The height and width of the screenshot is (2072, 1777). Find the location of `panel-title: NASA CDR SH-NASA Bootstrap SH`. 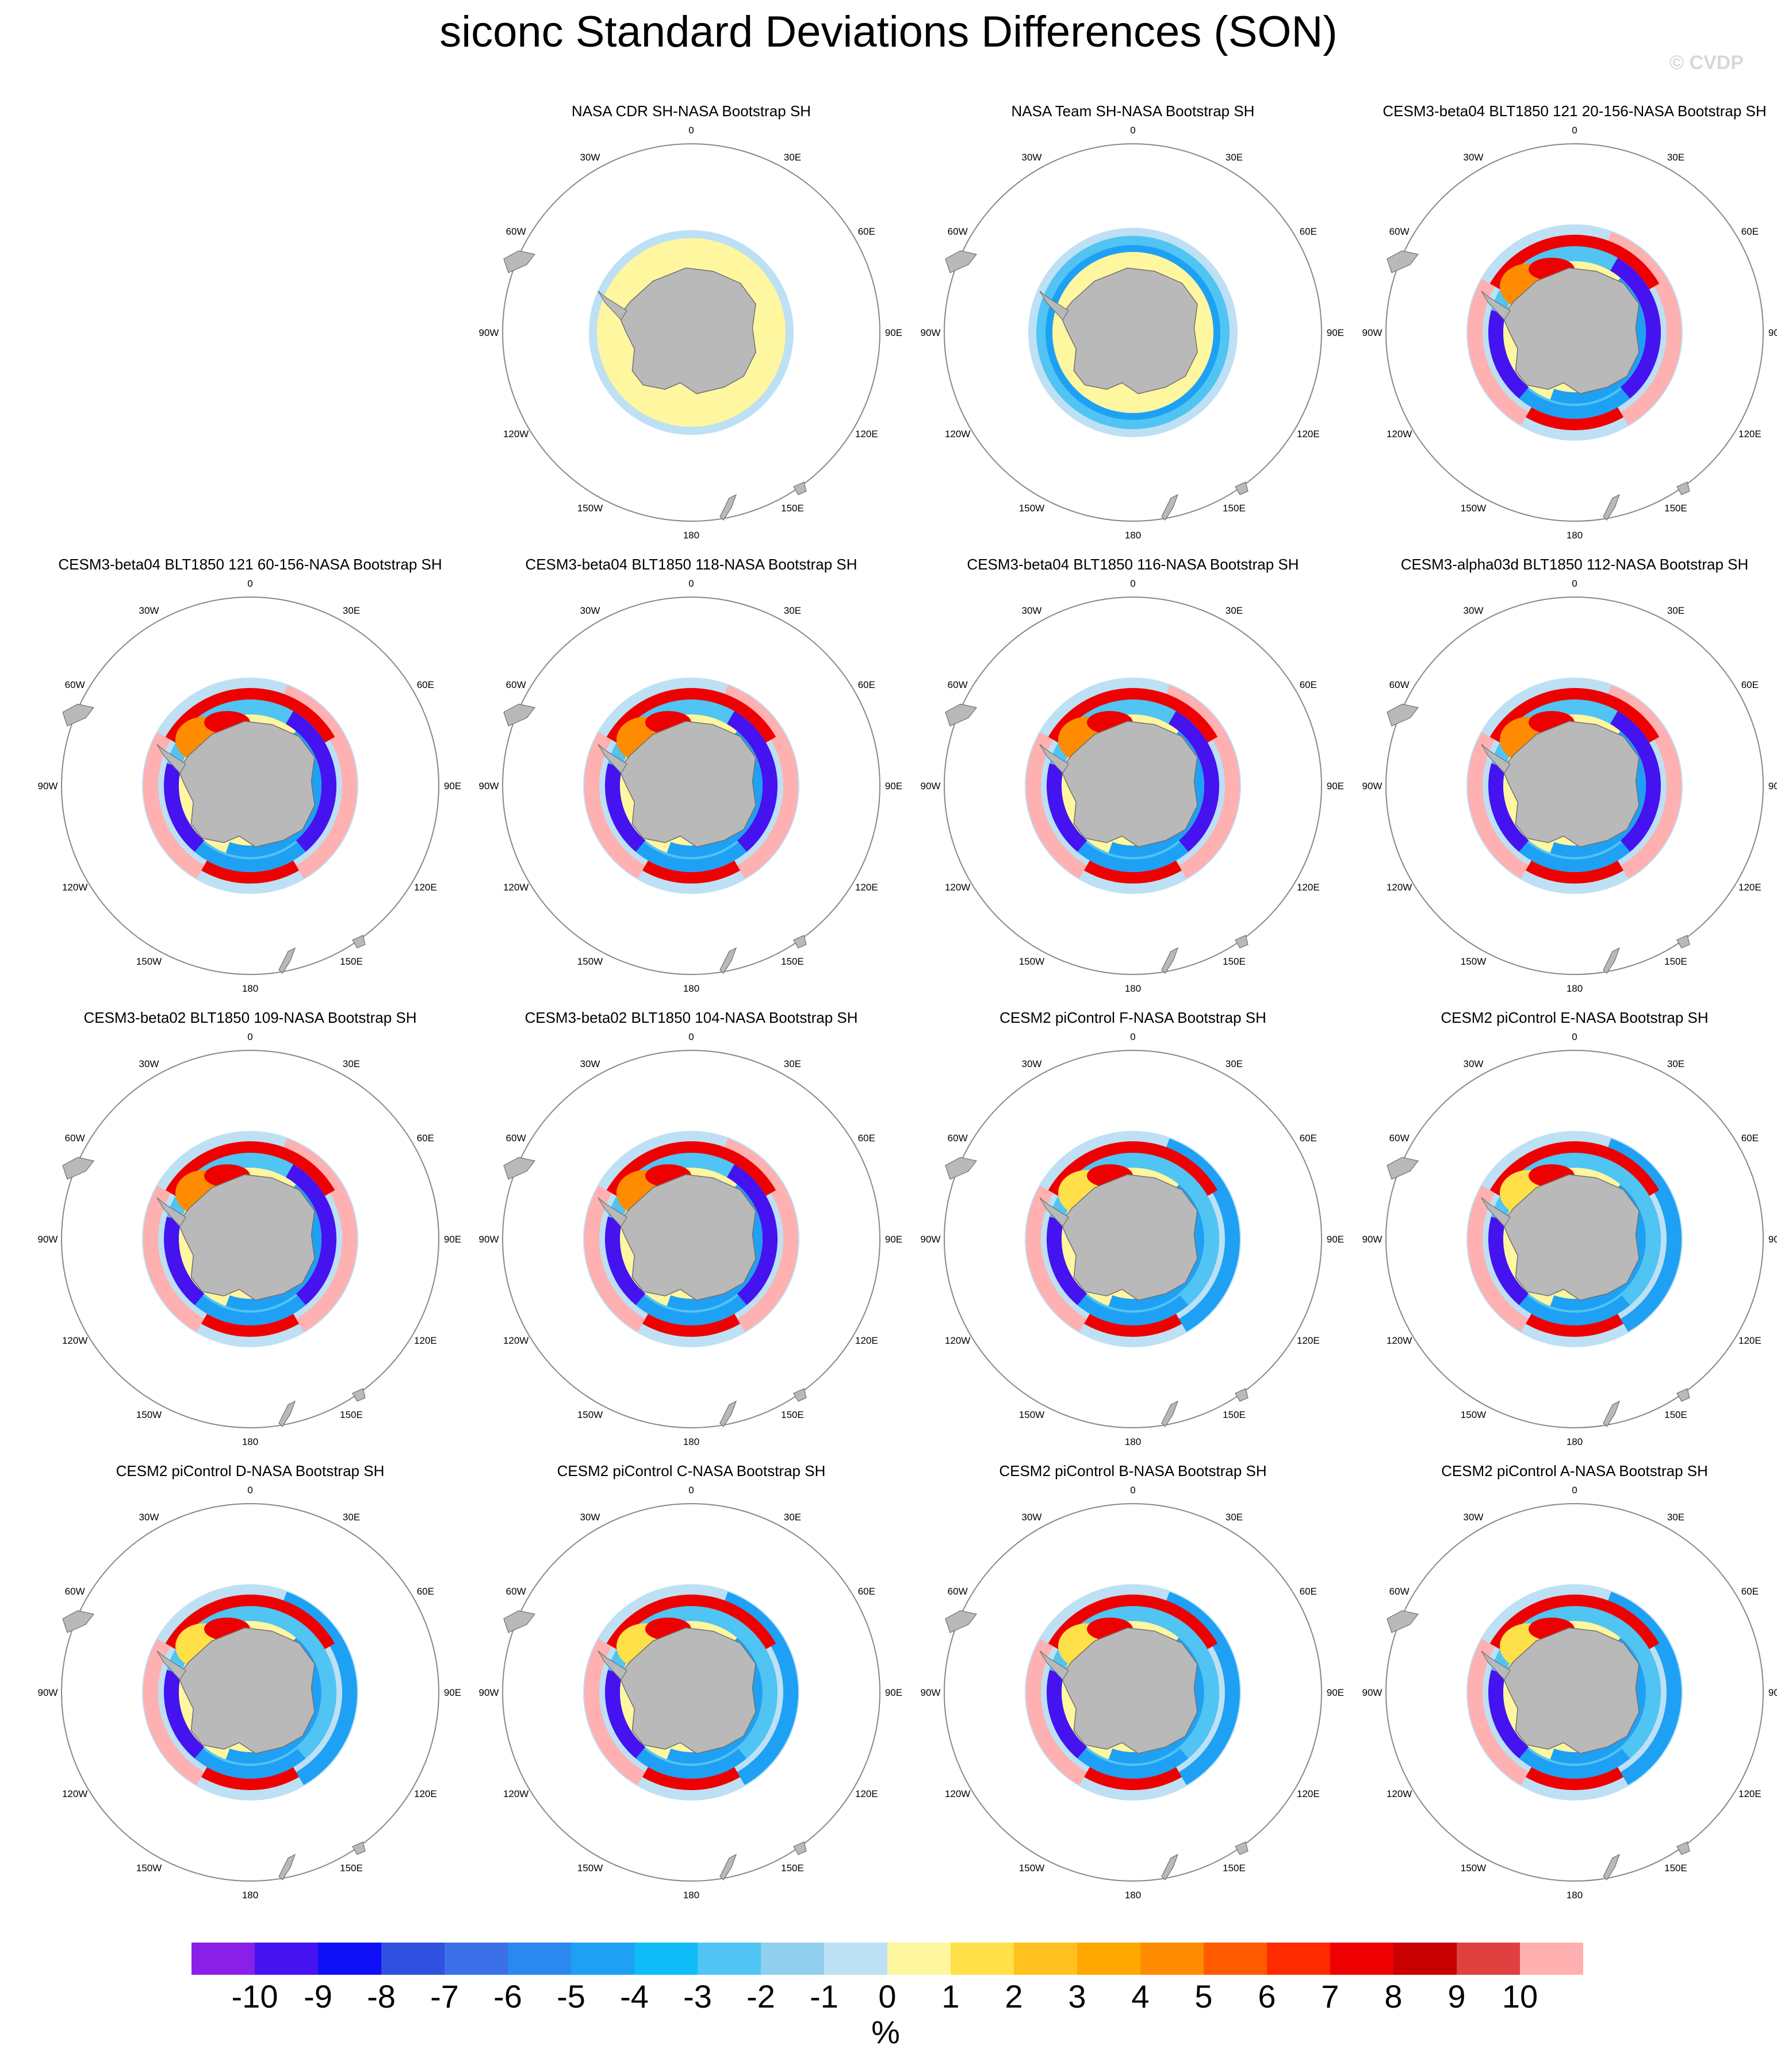

panel-title: NASA CDR SH-NASA Bootstrap SH is located at coordinates (691, 111).